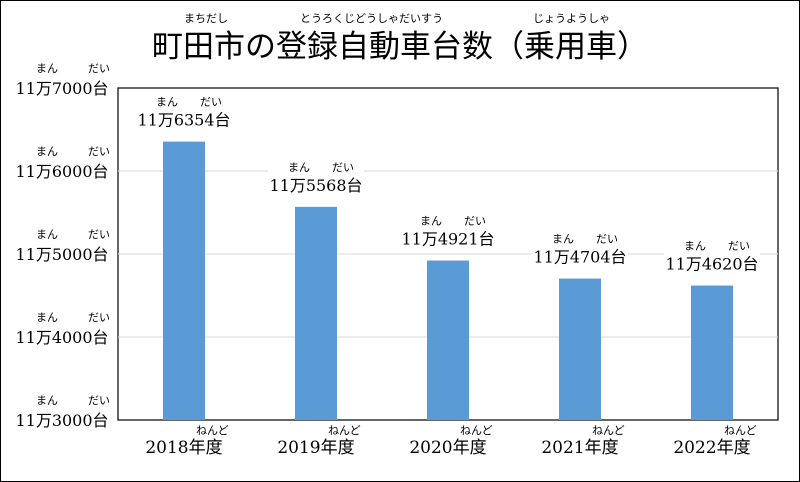 This screenshot has width=800, height=482. Describe the element at coordinates (61, 171) in the screenshot. I see `ytick-label: 11万6000台` at that location.